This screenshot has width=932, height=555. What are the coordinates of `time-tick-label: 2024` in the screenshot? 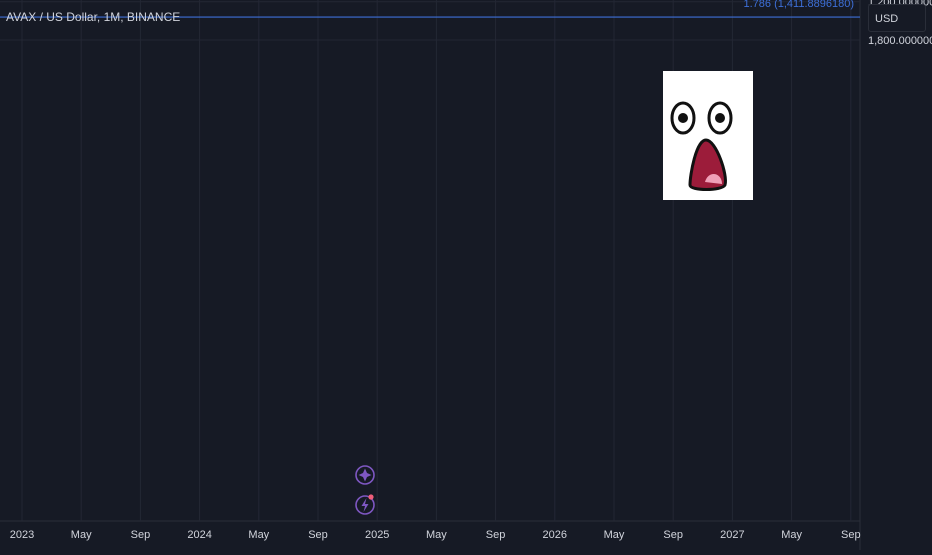 It's located at (199, 535).